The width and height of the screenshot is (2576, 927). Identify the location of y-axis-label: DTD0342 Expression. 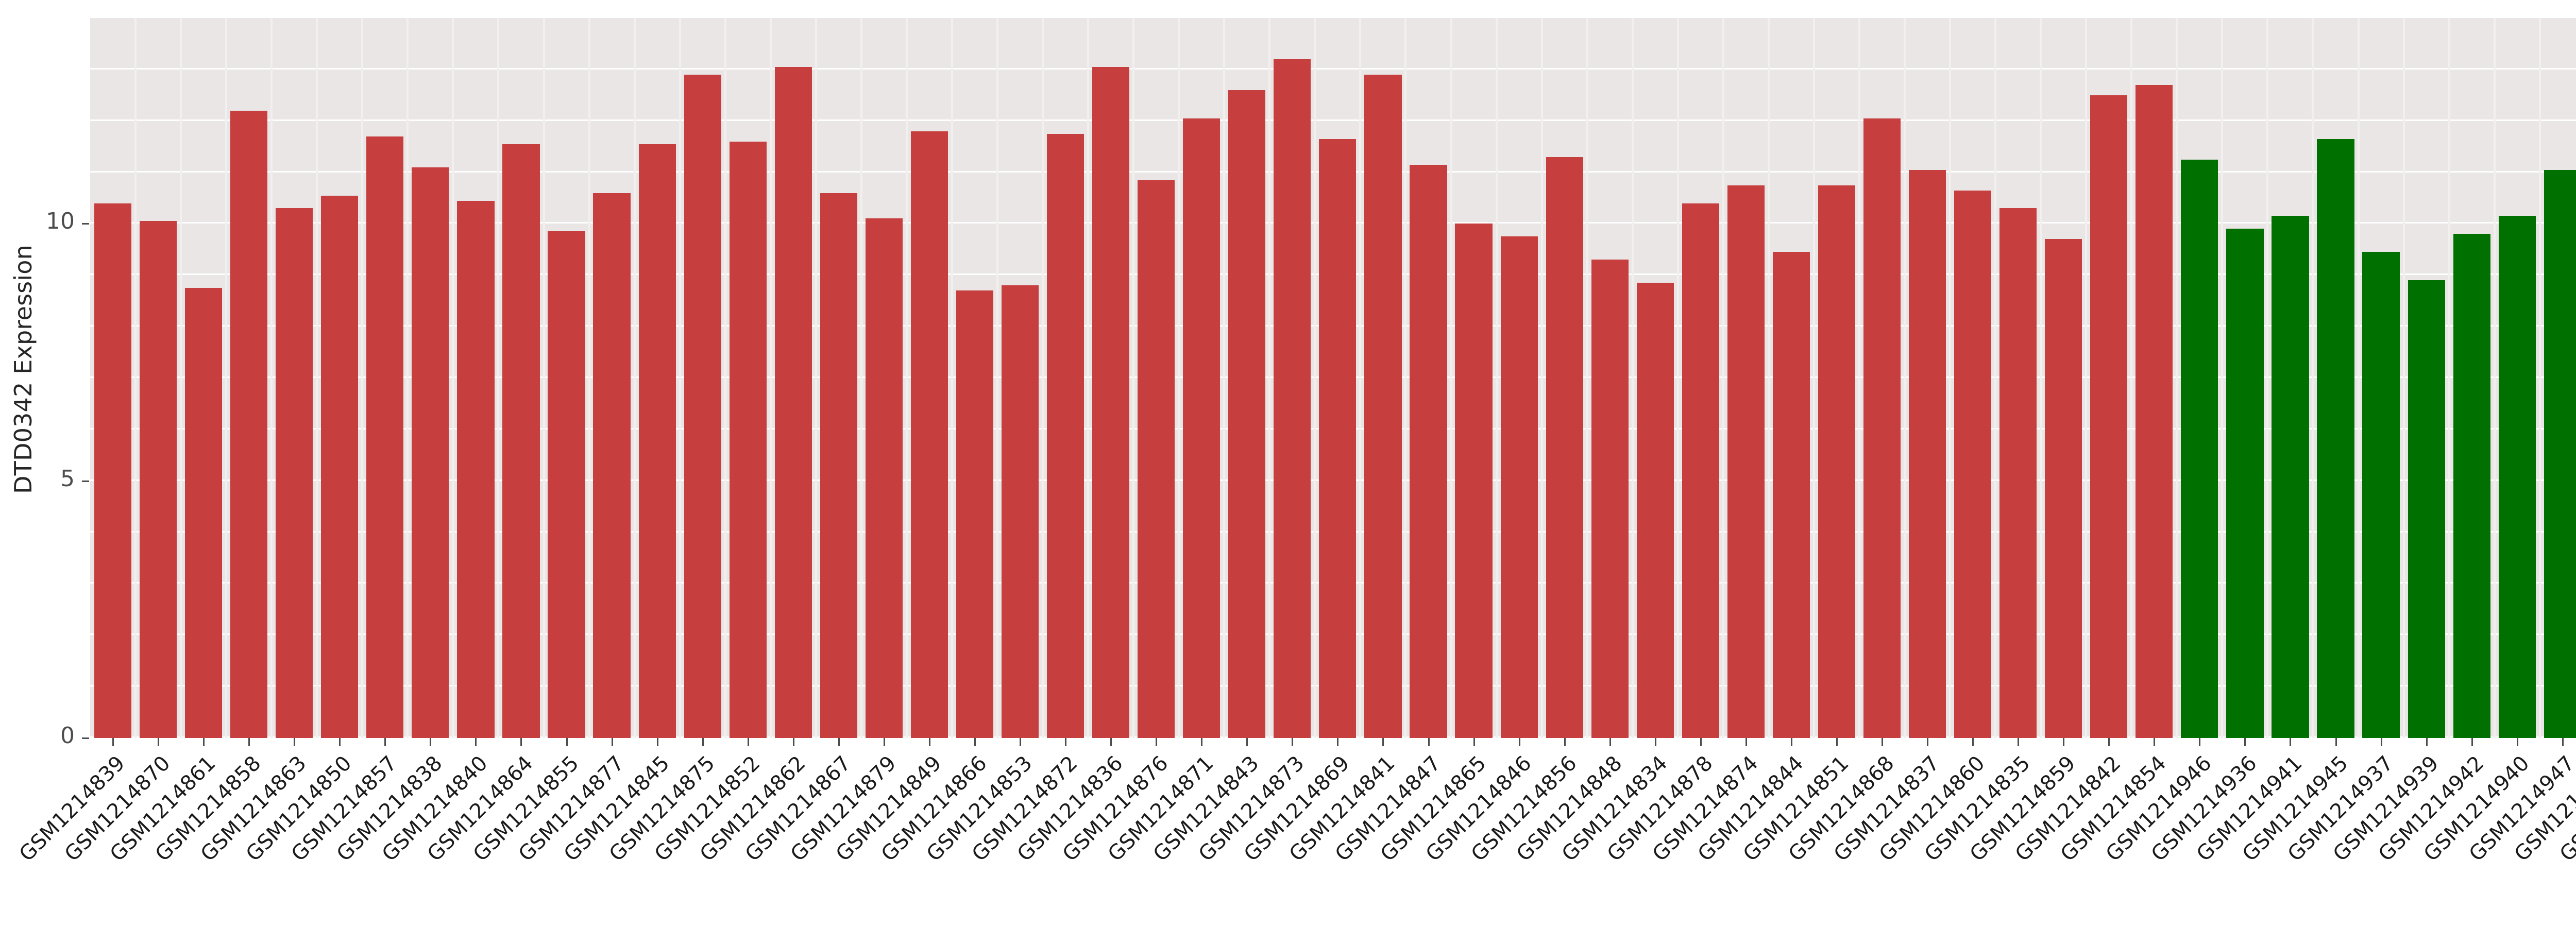
(23, 369).